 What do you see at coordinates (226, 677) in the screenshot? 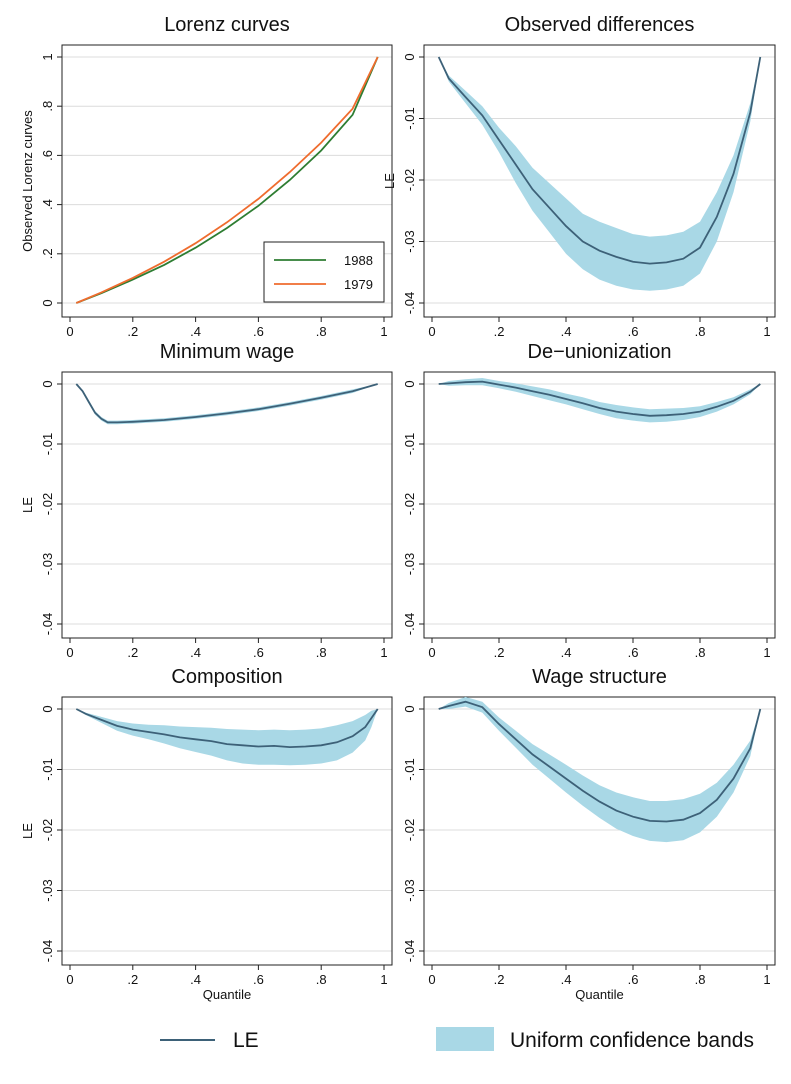
I see `panel-title: Composition` at bounding box center [226, 677].